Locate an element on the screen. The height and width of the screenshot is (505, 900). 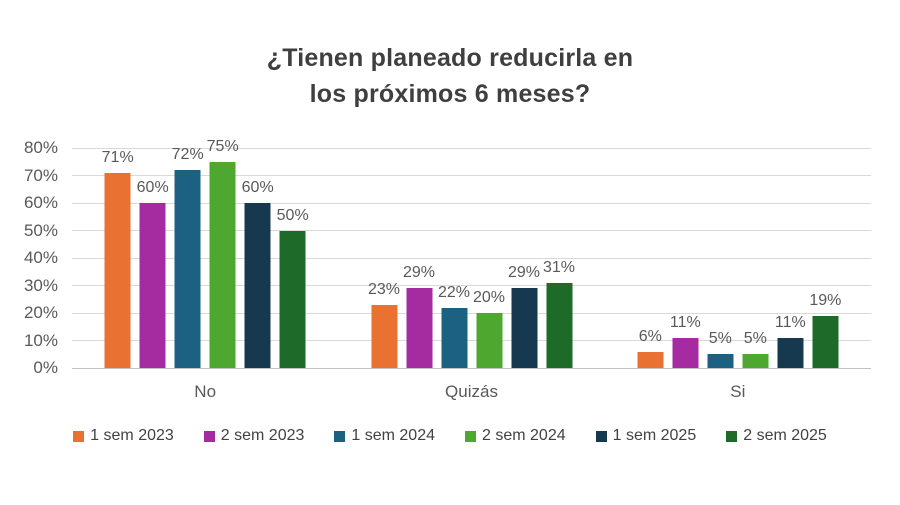
y-tick-label: 60% is located at coordinates (40, 202).